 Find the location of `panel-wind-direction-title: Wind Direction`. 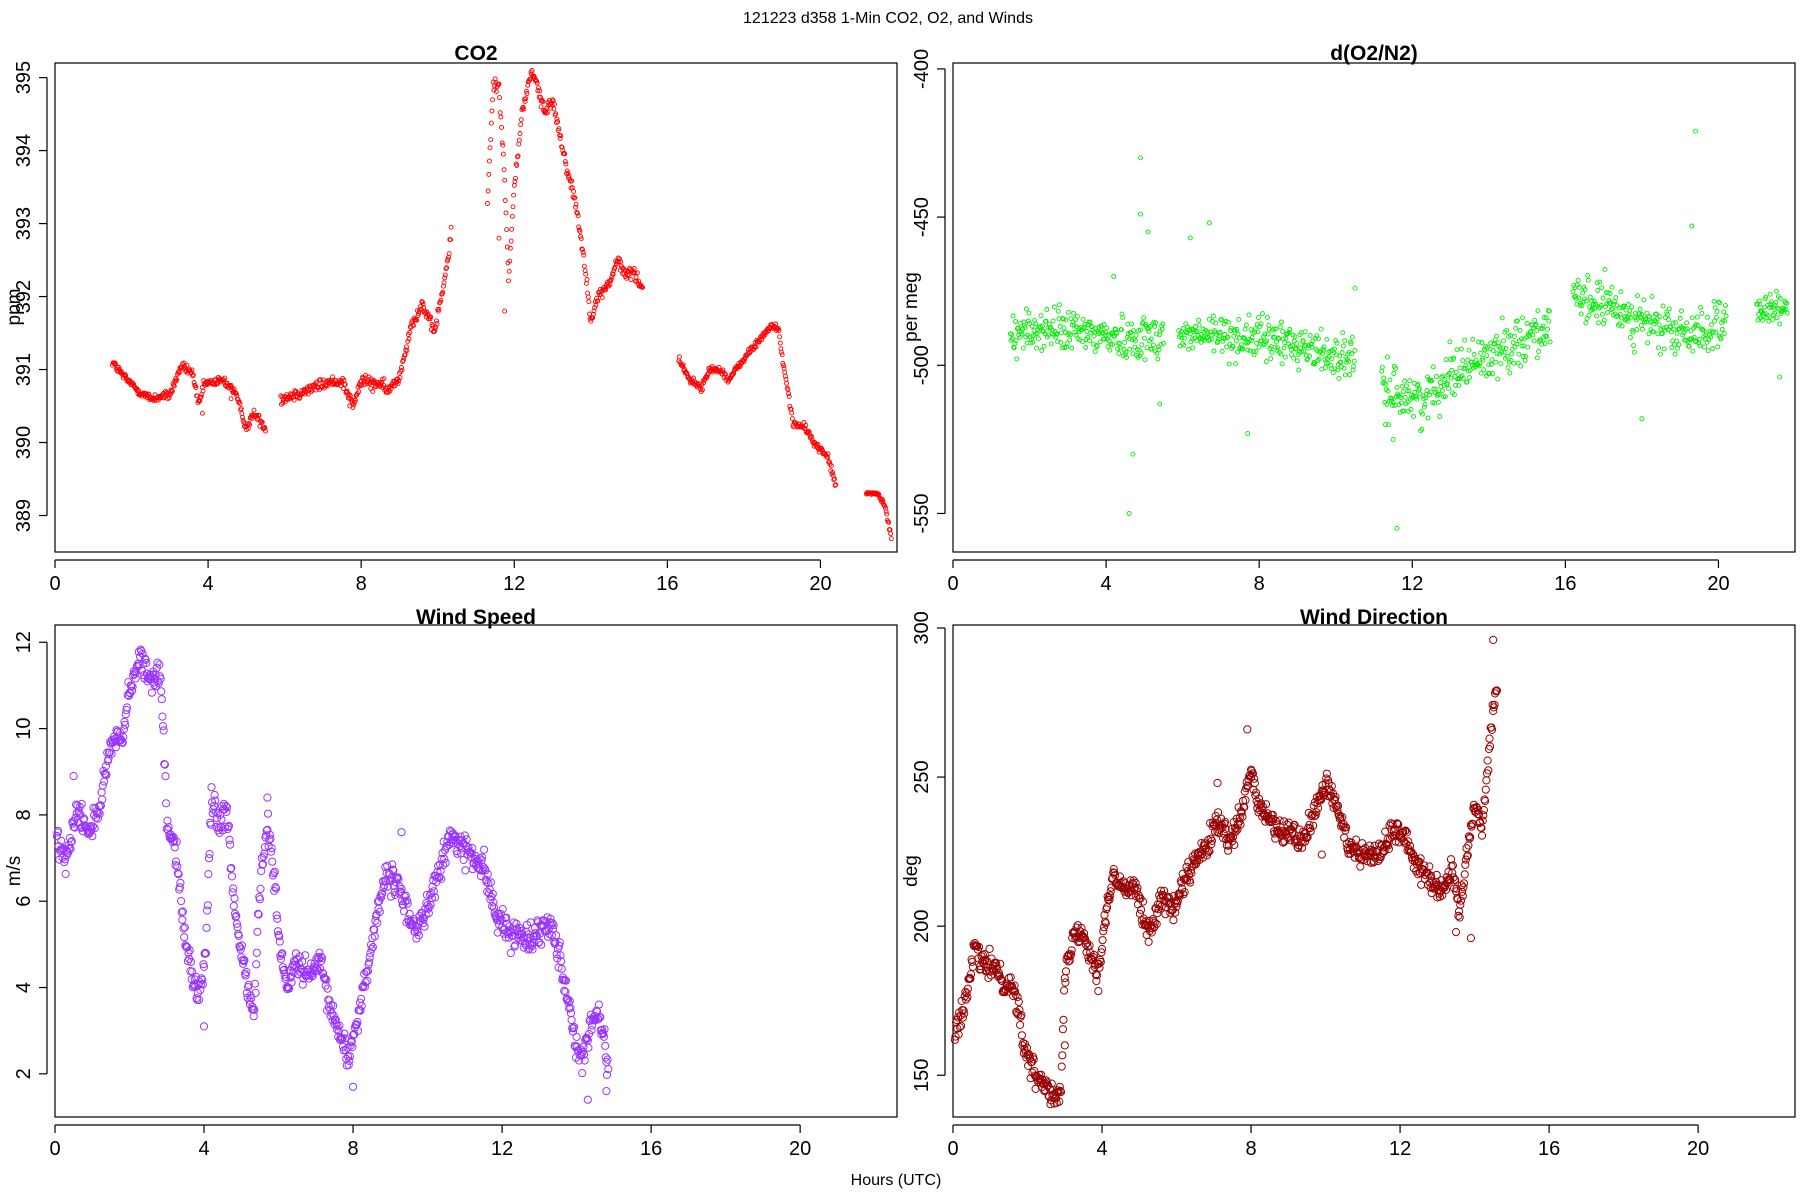

panel-wind-direction-title: Wind Direction is located at coordinates (1374, 617).